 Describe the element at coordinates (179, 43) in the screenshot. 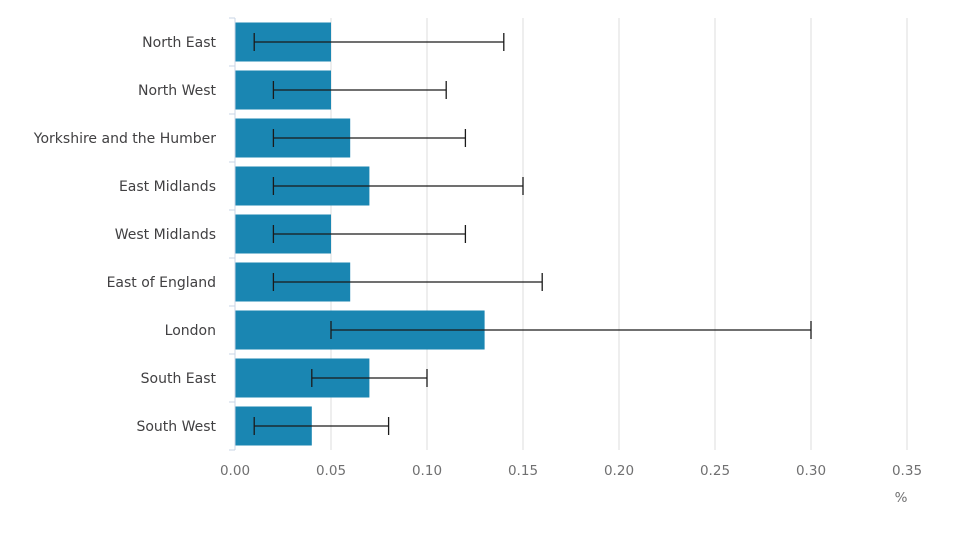

I see `category-label: North East` at that location.